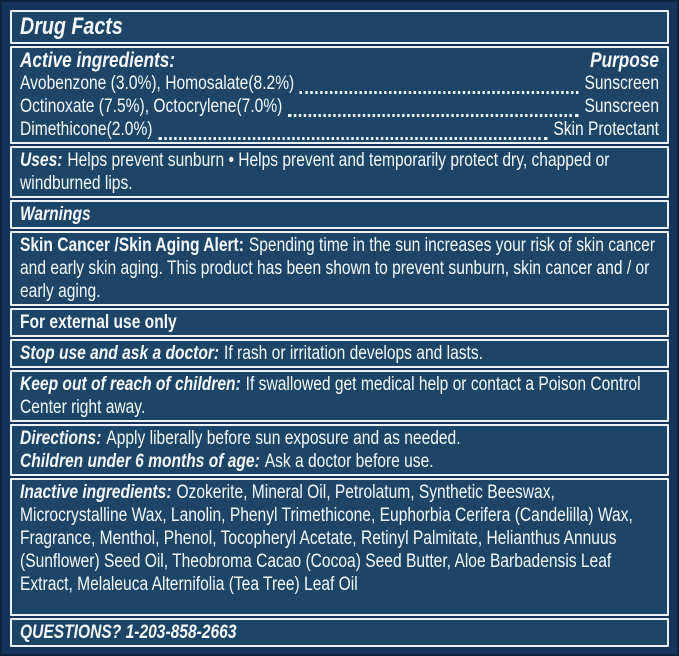  I want to click on ingredient-name: Octinoxate (7.5%), Octocrylene(7.0%), so click(151, 106).